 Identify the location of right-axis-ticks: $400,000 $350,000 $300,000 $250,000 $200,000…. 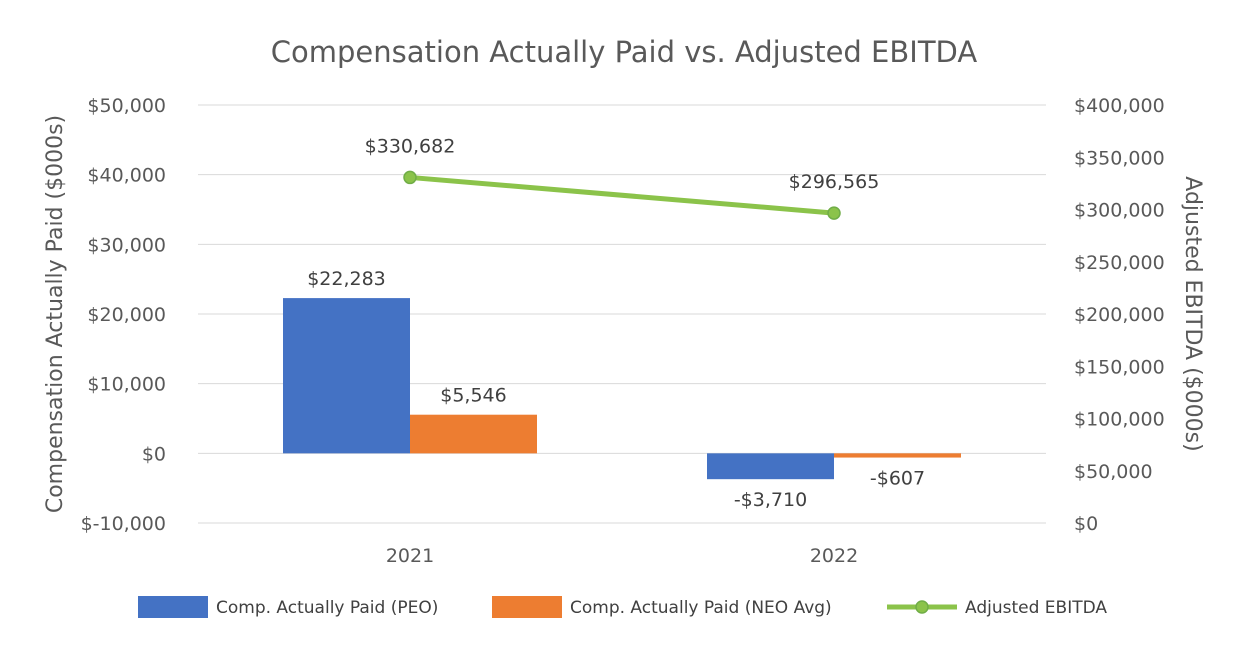
(1119, 315).